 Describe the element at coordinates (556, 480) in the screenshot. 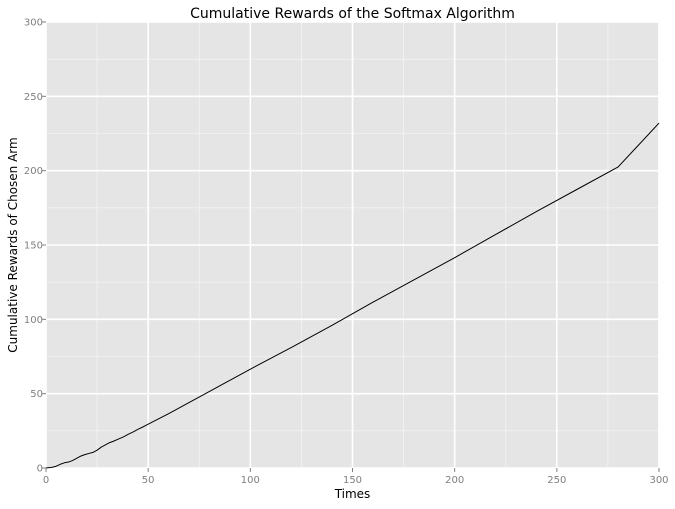

I see `x-tick-label: 250` at that location.